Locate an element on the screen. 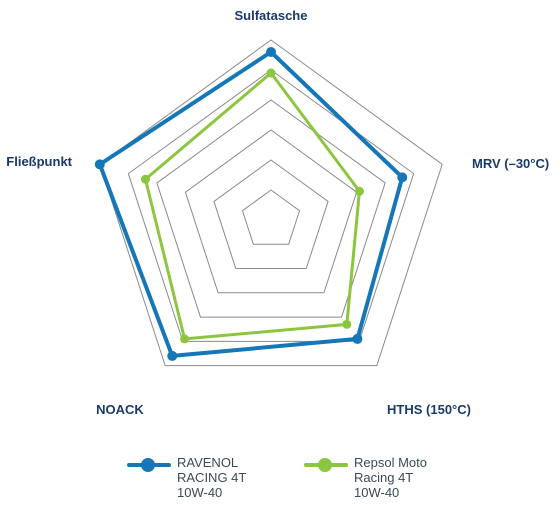  legend-swatch-repsol is located at coordinates (326, 464).